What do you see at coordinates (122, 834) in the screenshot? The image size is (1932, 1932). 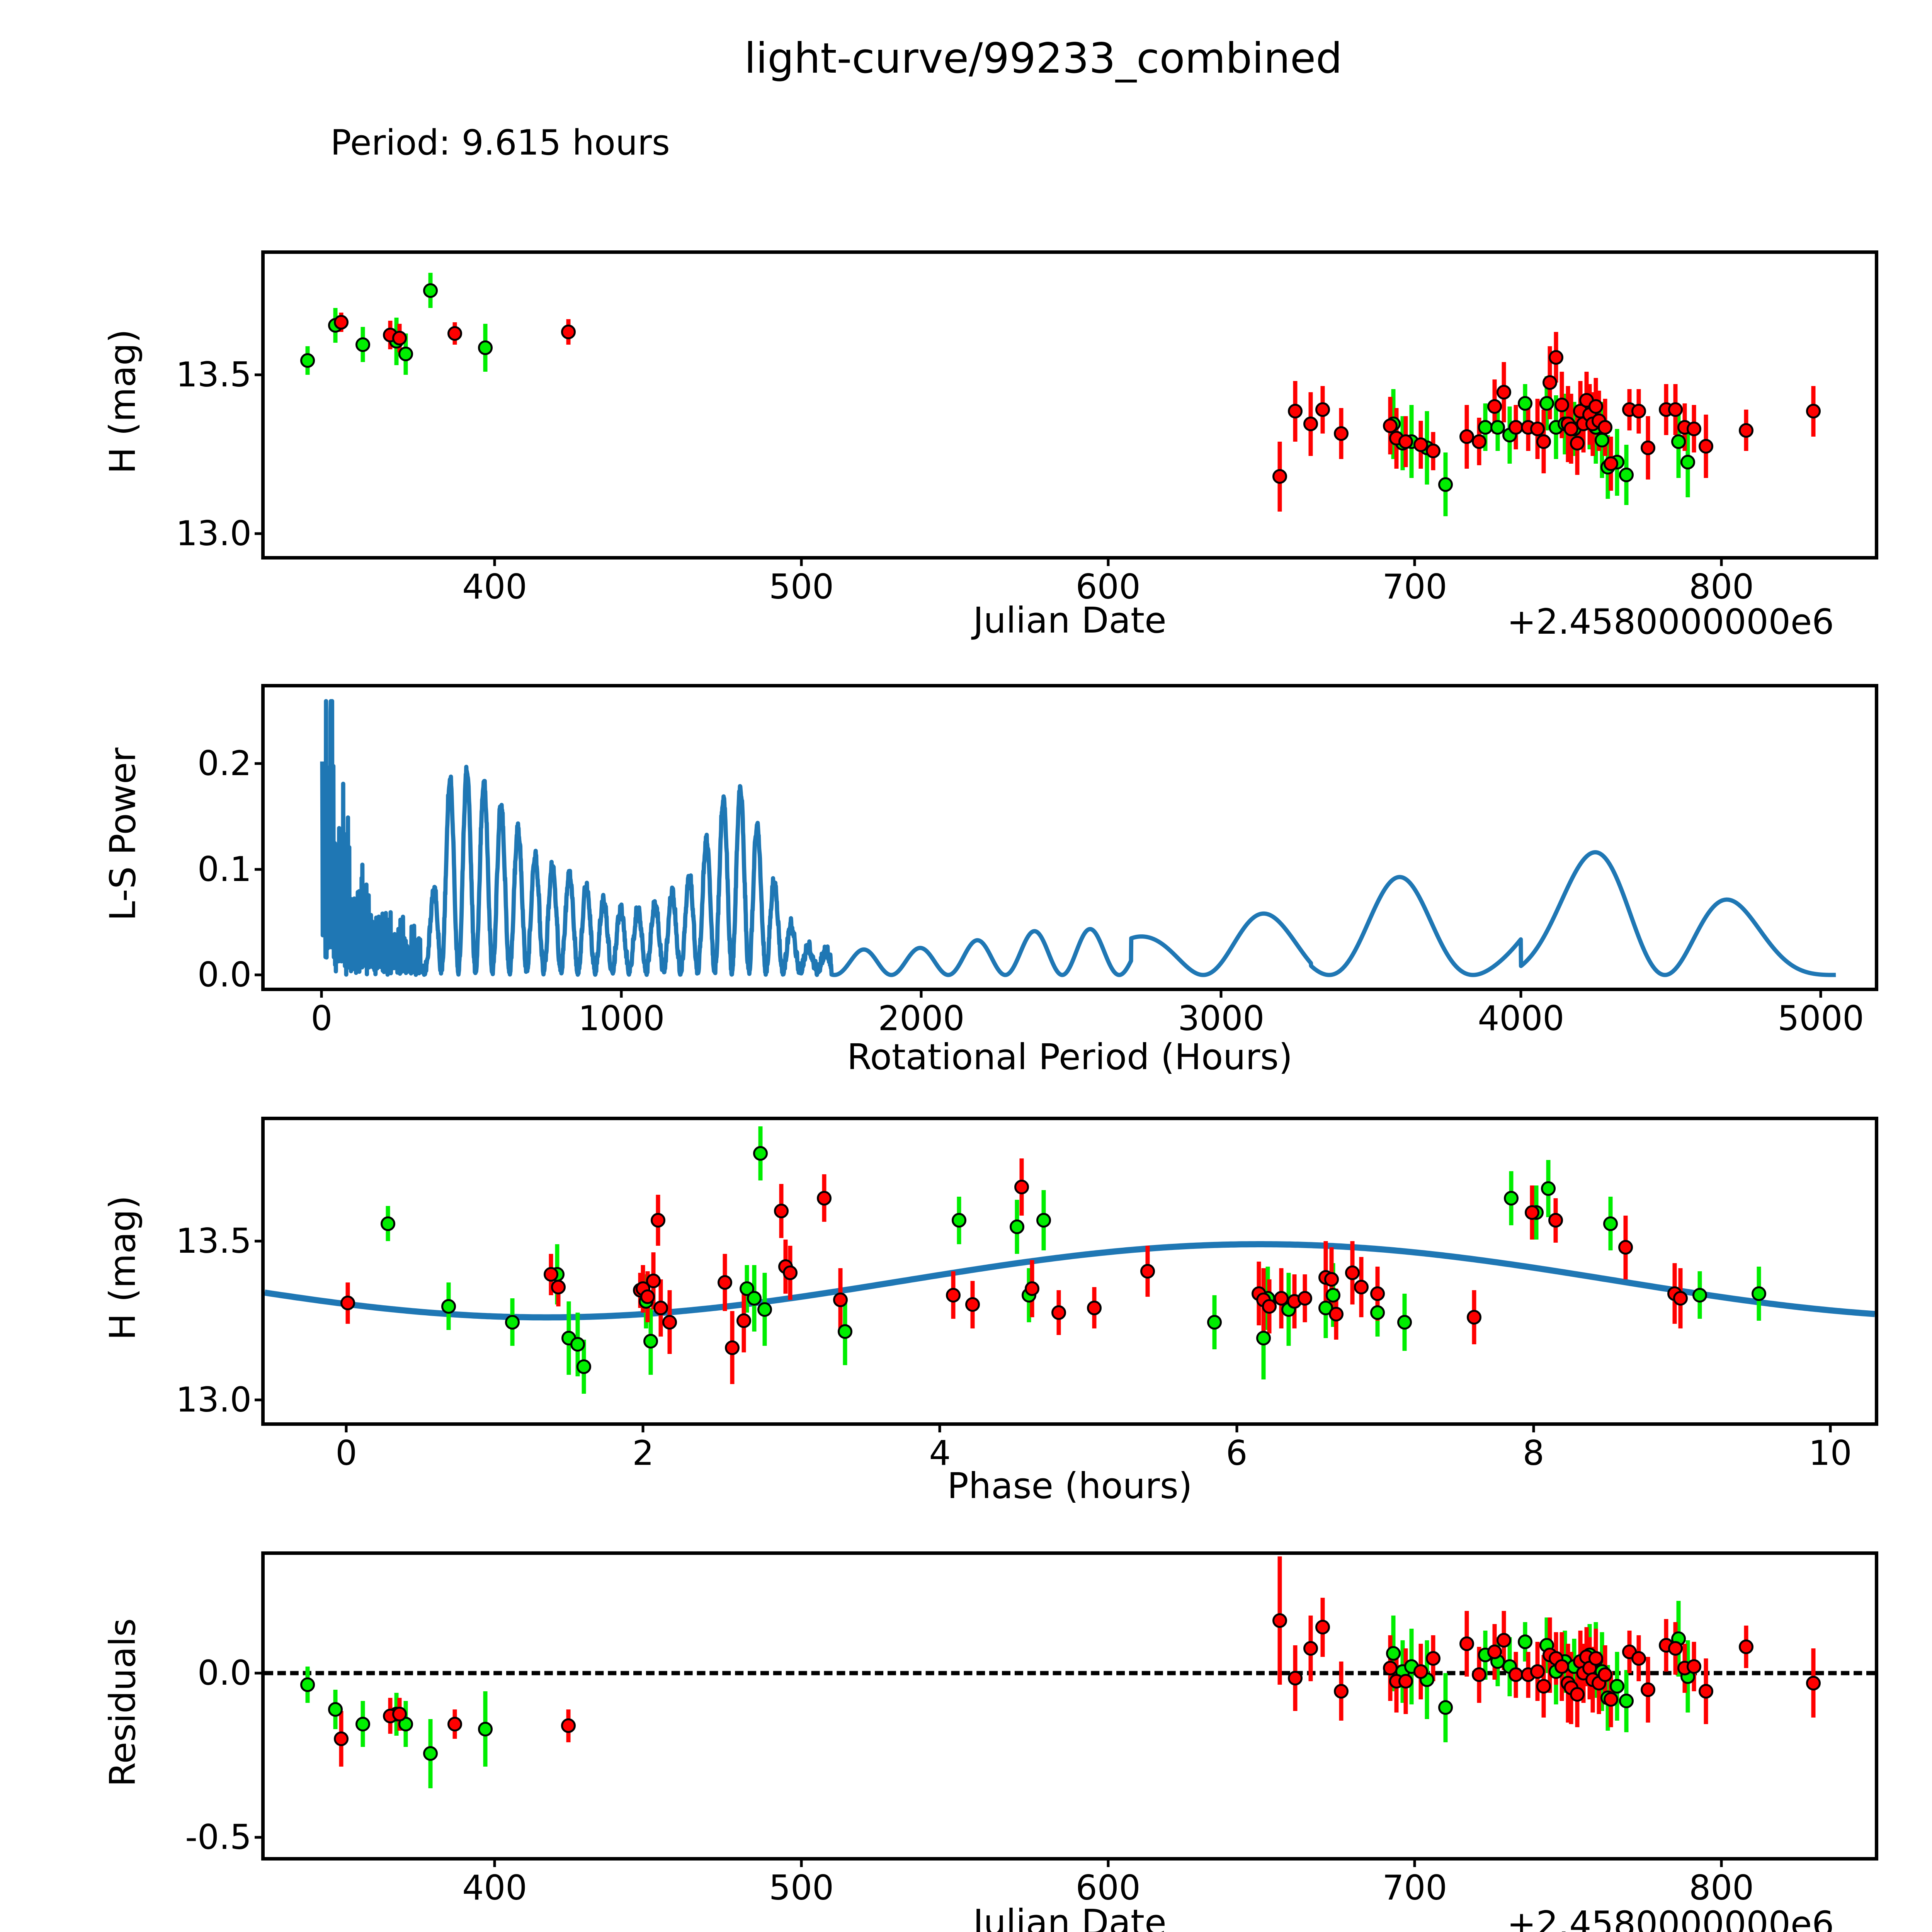 I see `panel-periodogram-ylabel: L-S Power` at bounding box center [122, 834].